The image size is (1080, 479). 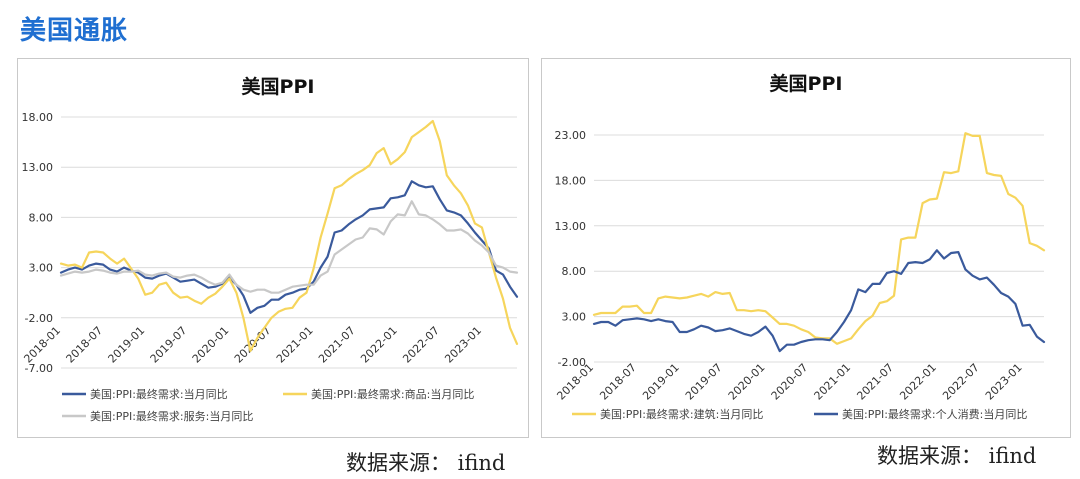 I want to click on x-tick-label: 2020-07, so click(x=790, y=382).